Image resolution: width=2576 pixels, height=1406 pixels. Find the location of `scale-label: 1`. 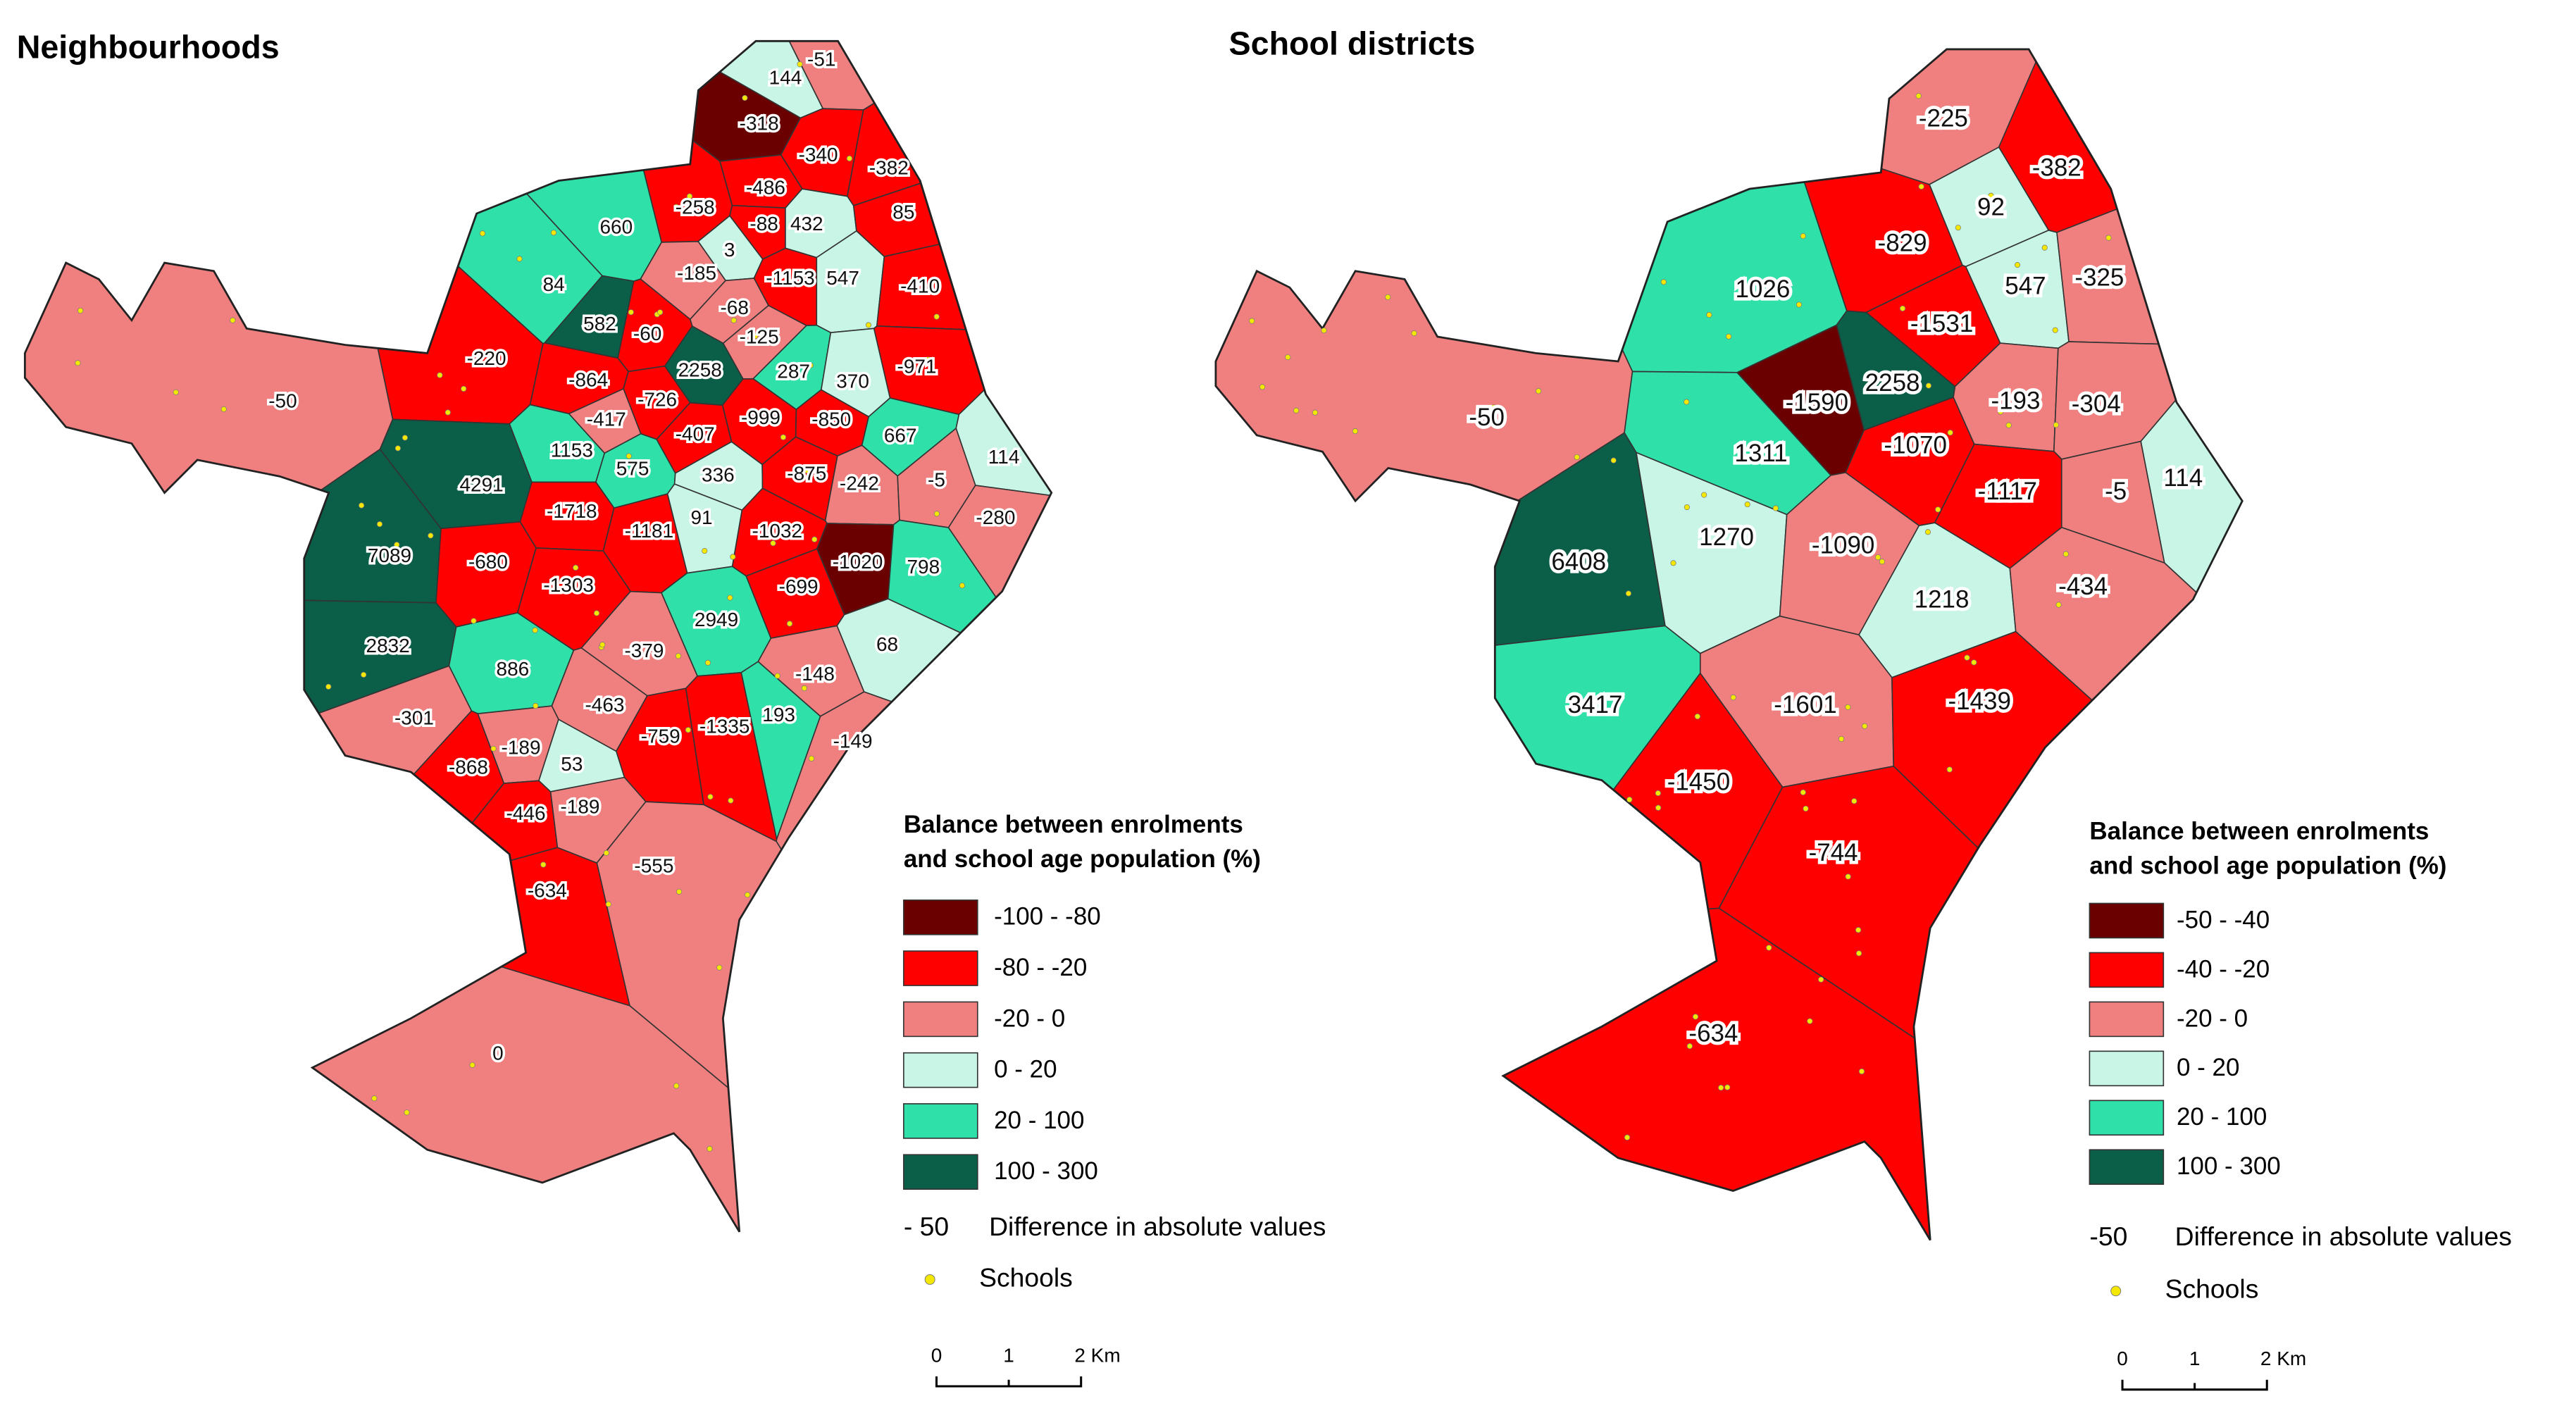

scale-label: 1 is located at coordinates (2195, 1358).